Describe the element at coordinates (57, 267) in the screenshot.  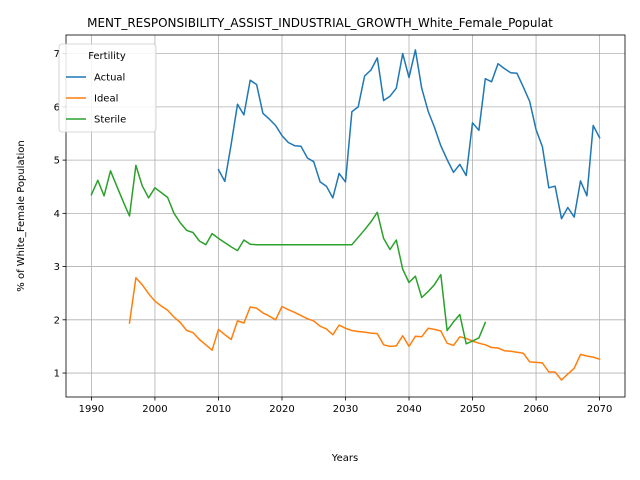
I see `y-tick-label: 3` at that location.